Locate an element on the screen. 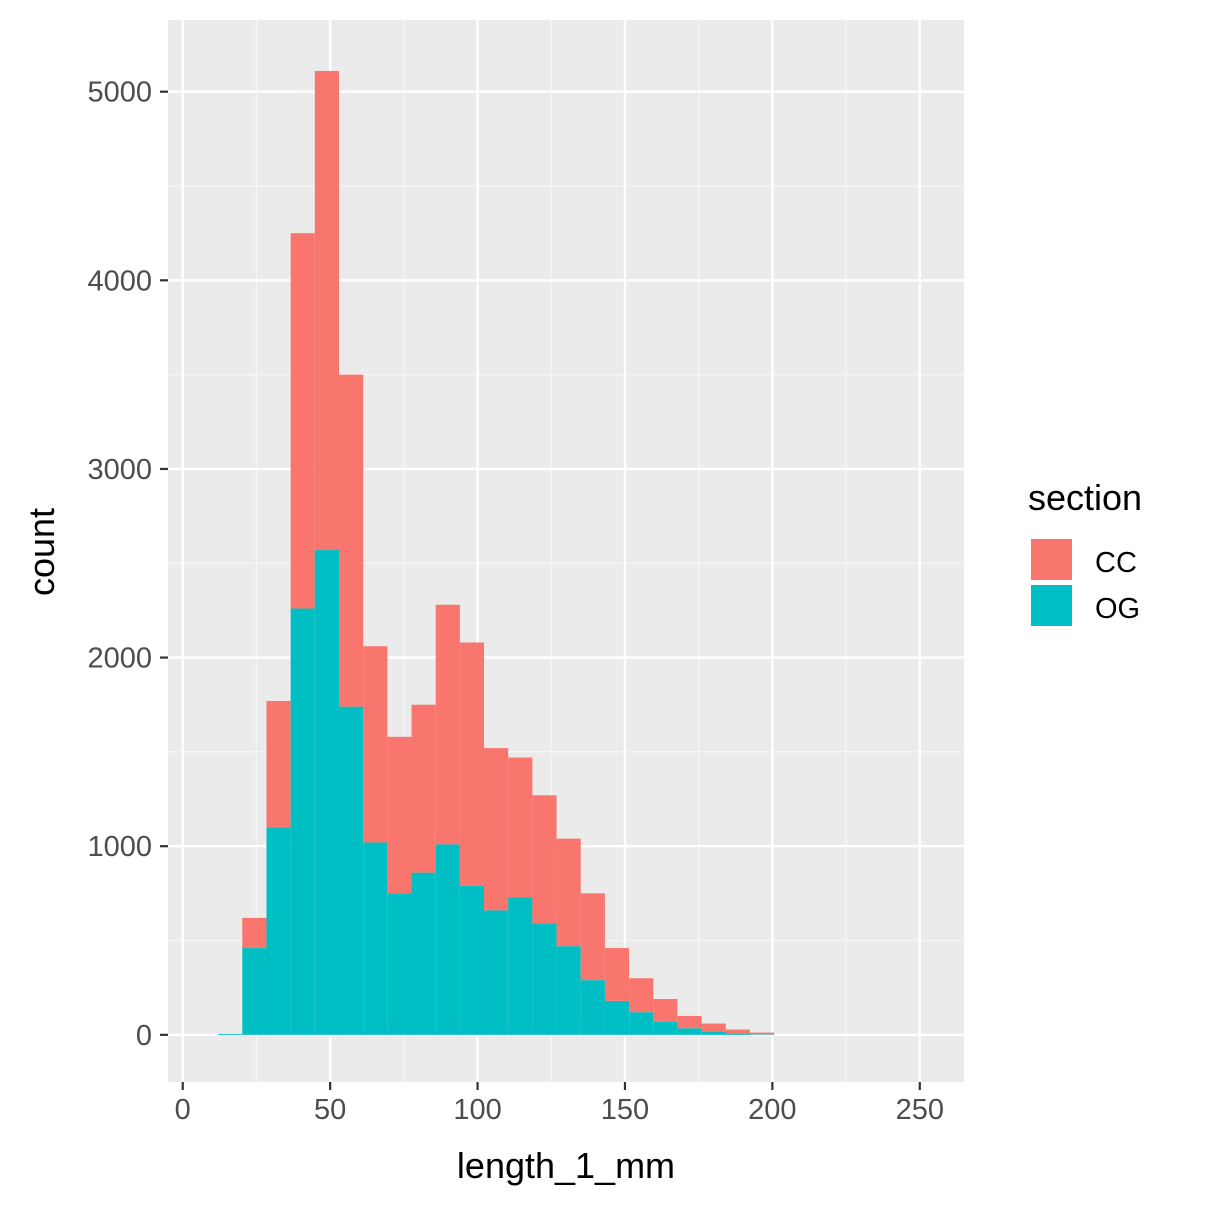 Image resolution: width=1209 pixels, height=1209 pixels. y-tick-label: 4000 is located at coordinates (119, 281).